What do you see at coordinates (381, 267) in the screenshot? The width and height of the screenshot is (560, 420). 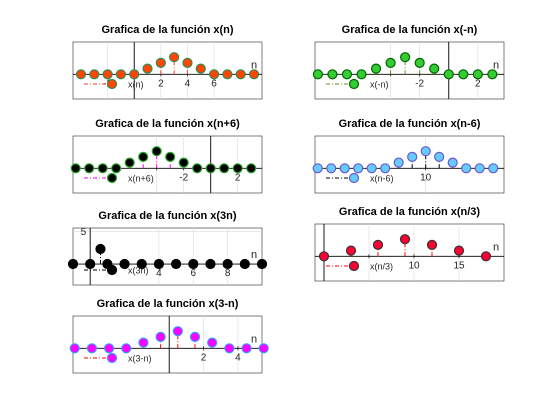 I see `legend-label: x(n/3)` at bounding box center [381, 267].